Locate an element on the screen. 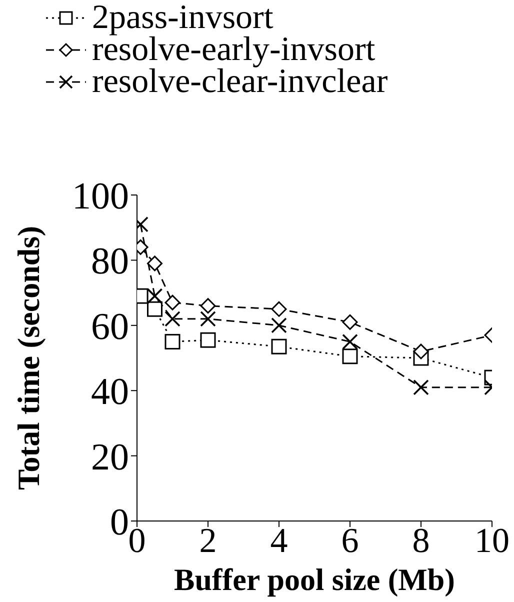  y-tick-label: 40 is located at coordinates (110, 392).